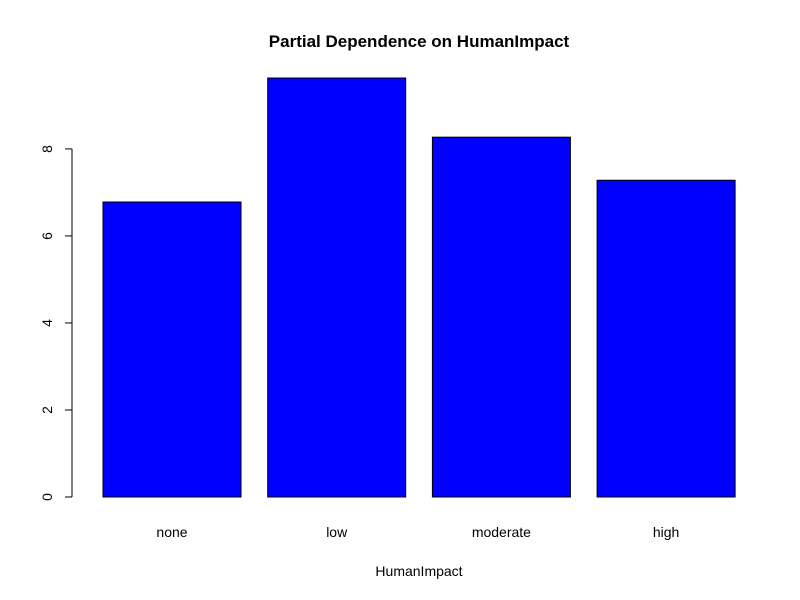  What do you see at coordinates (47, 236) in the screenshot?
I see `y-tick-label-6: 6` at bounding box center [47, 236].